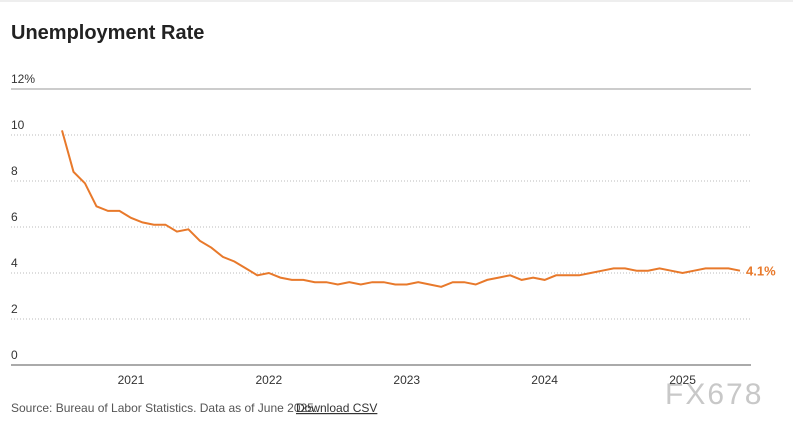  I want to click on y-tick-label: 8, so click(14, 171).